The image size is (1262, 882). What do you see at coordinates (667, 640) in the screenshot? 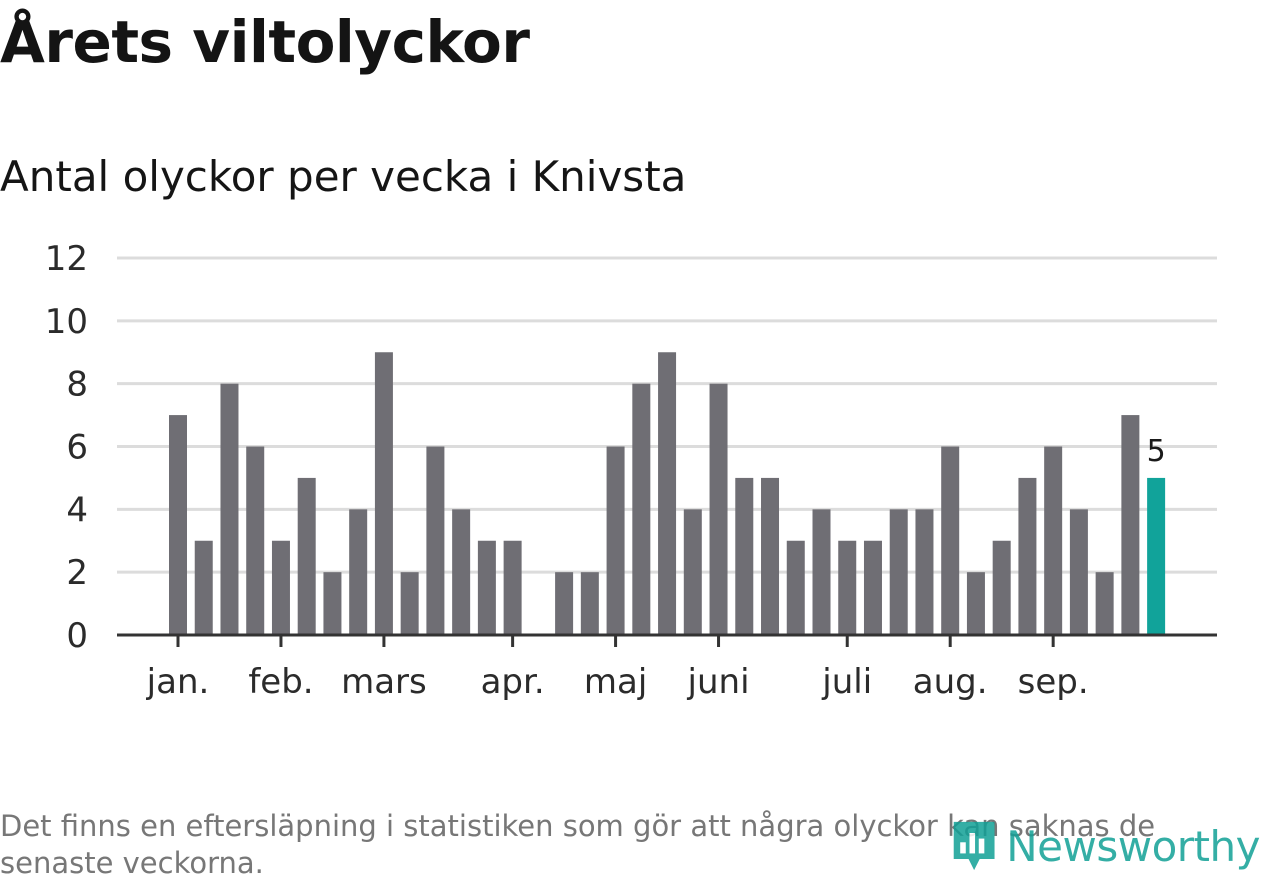
I see `x-axis` at bounding box center [667, 640].